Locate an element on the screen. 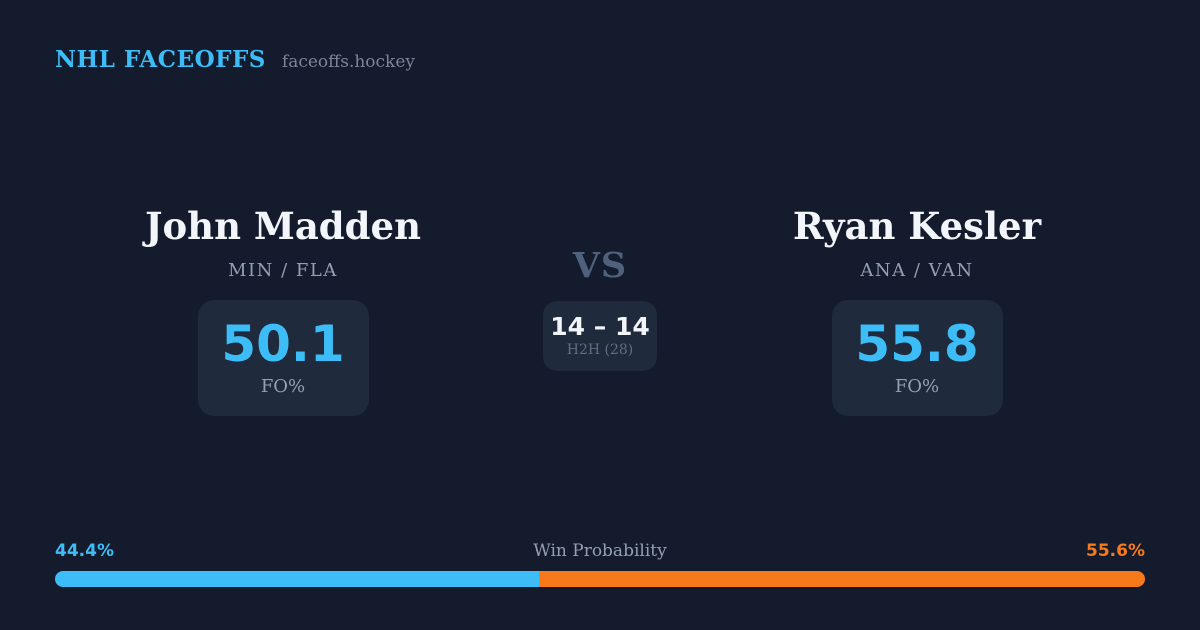  player-right-fo-card: 55.8 FO% is located at coordinates (917, 357).